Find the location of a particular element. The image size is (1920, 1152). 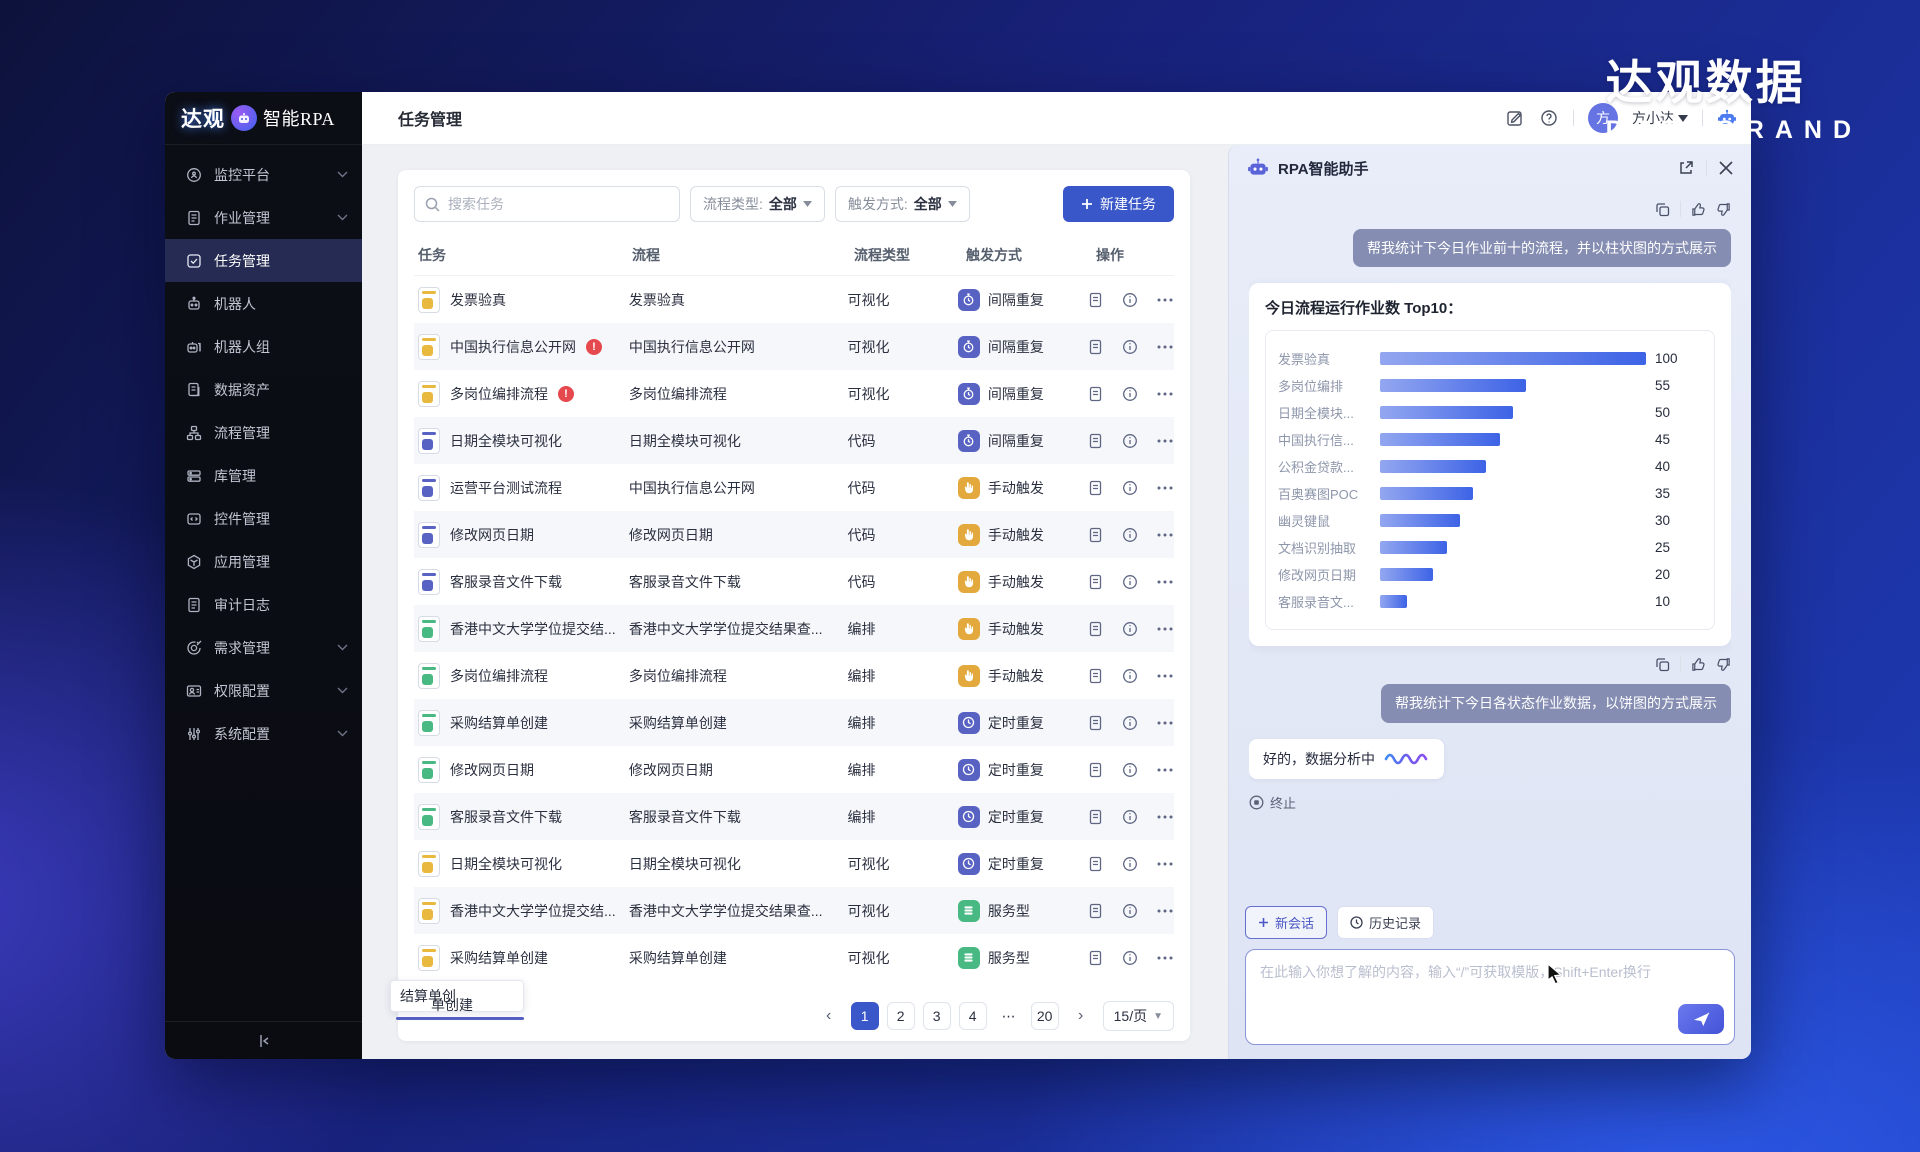

stop-button: 终止 is located at coordinates (1490, 802).